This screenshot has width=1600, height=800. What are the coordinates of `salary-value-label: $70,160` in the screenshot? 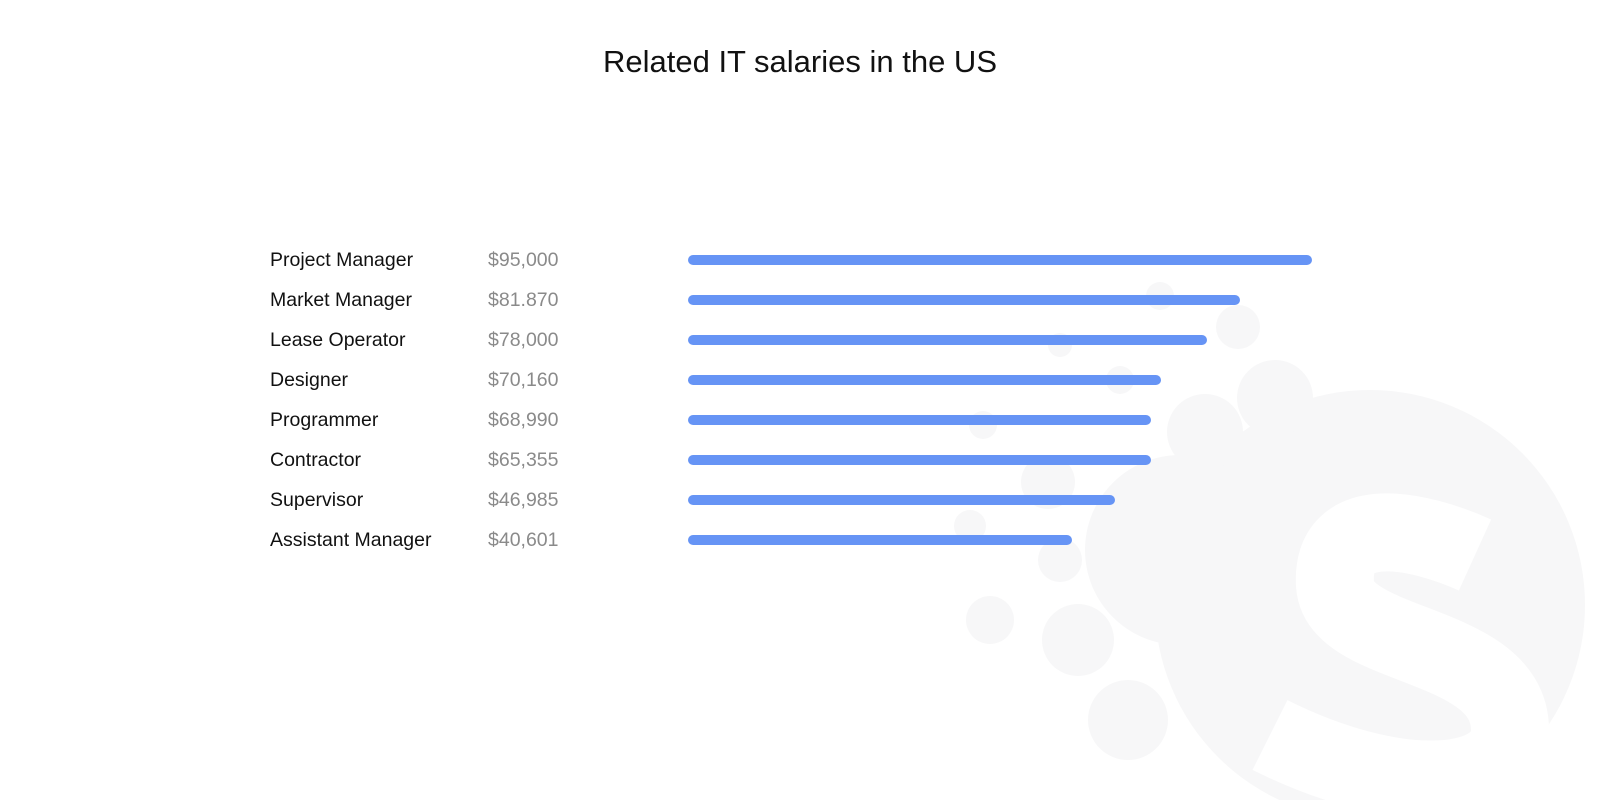 It's located at (523, 380).